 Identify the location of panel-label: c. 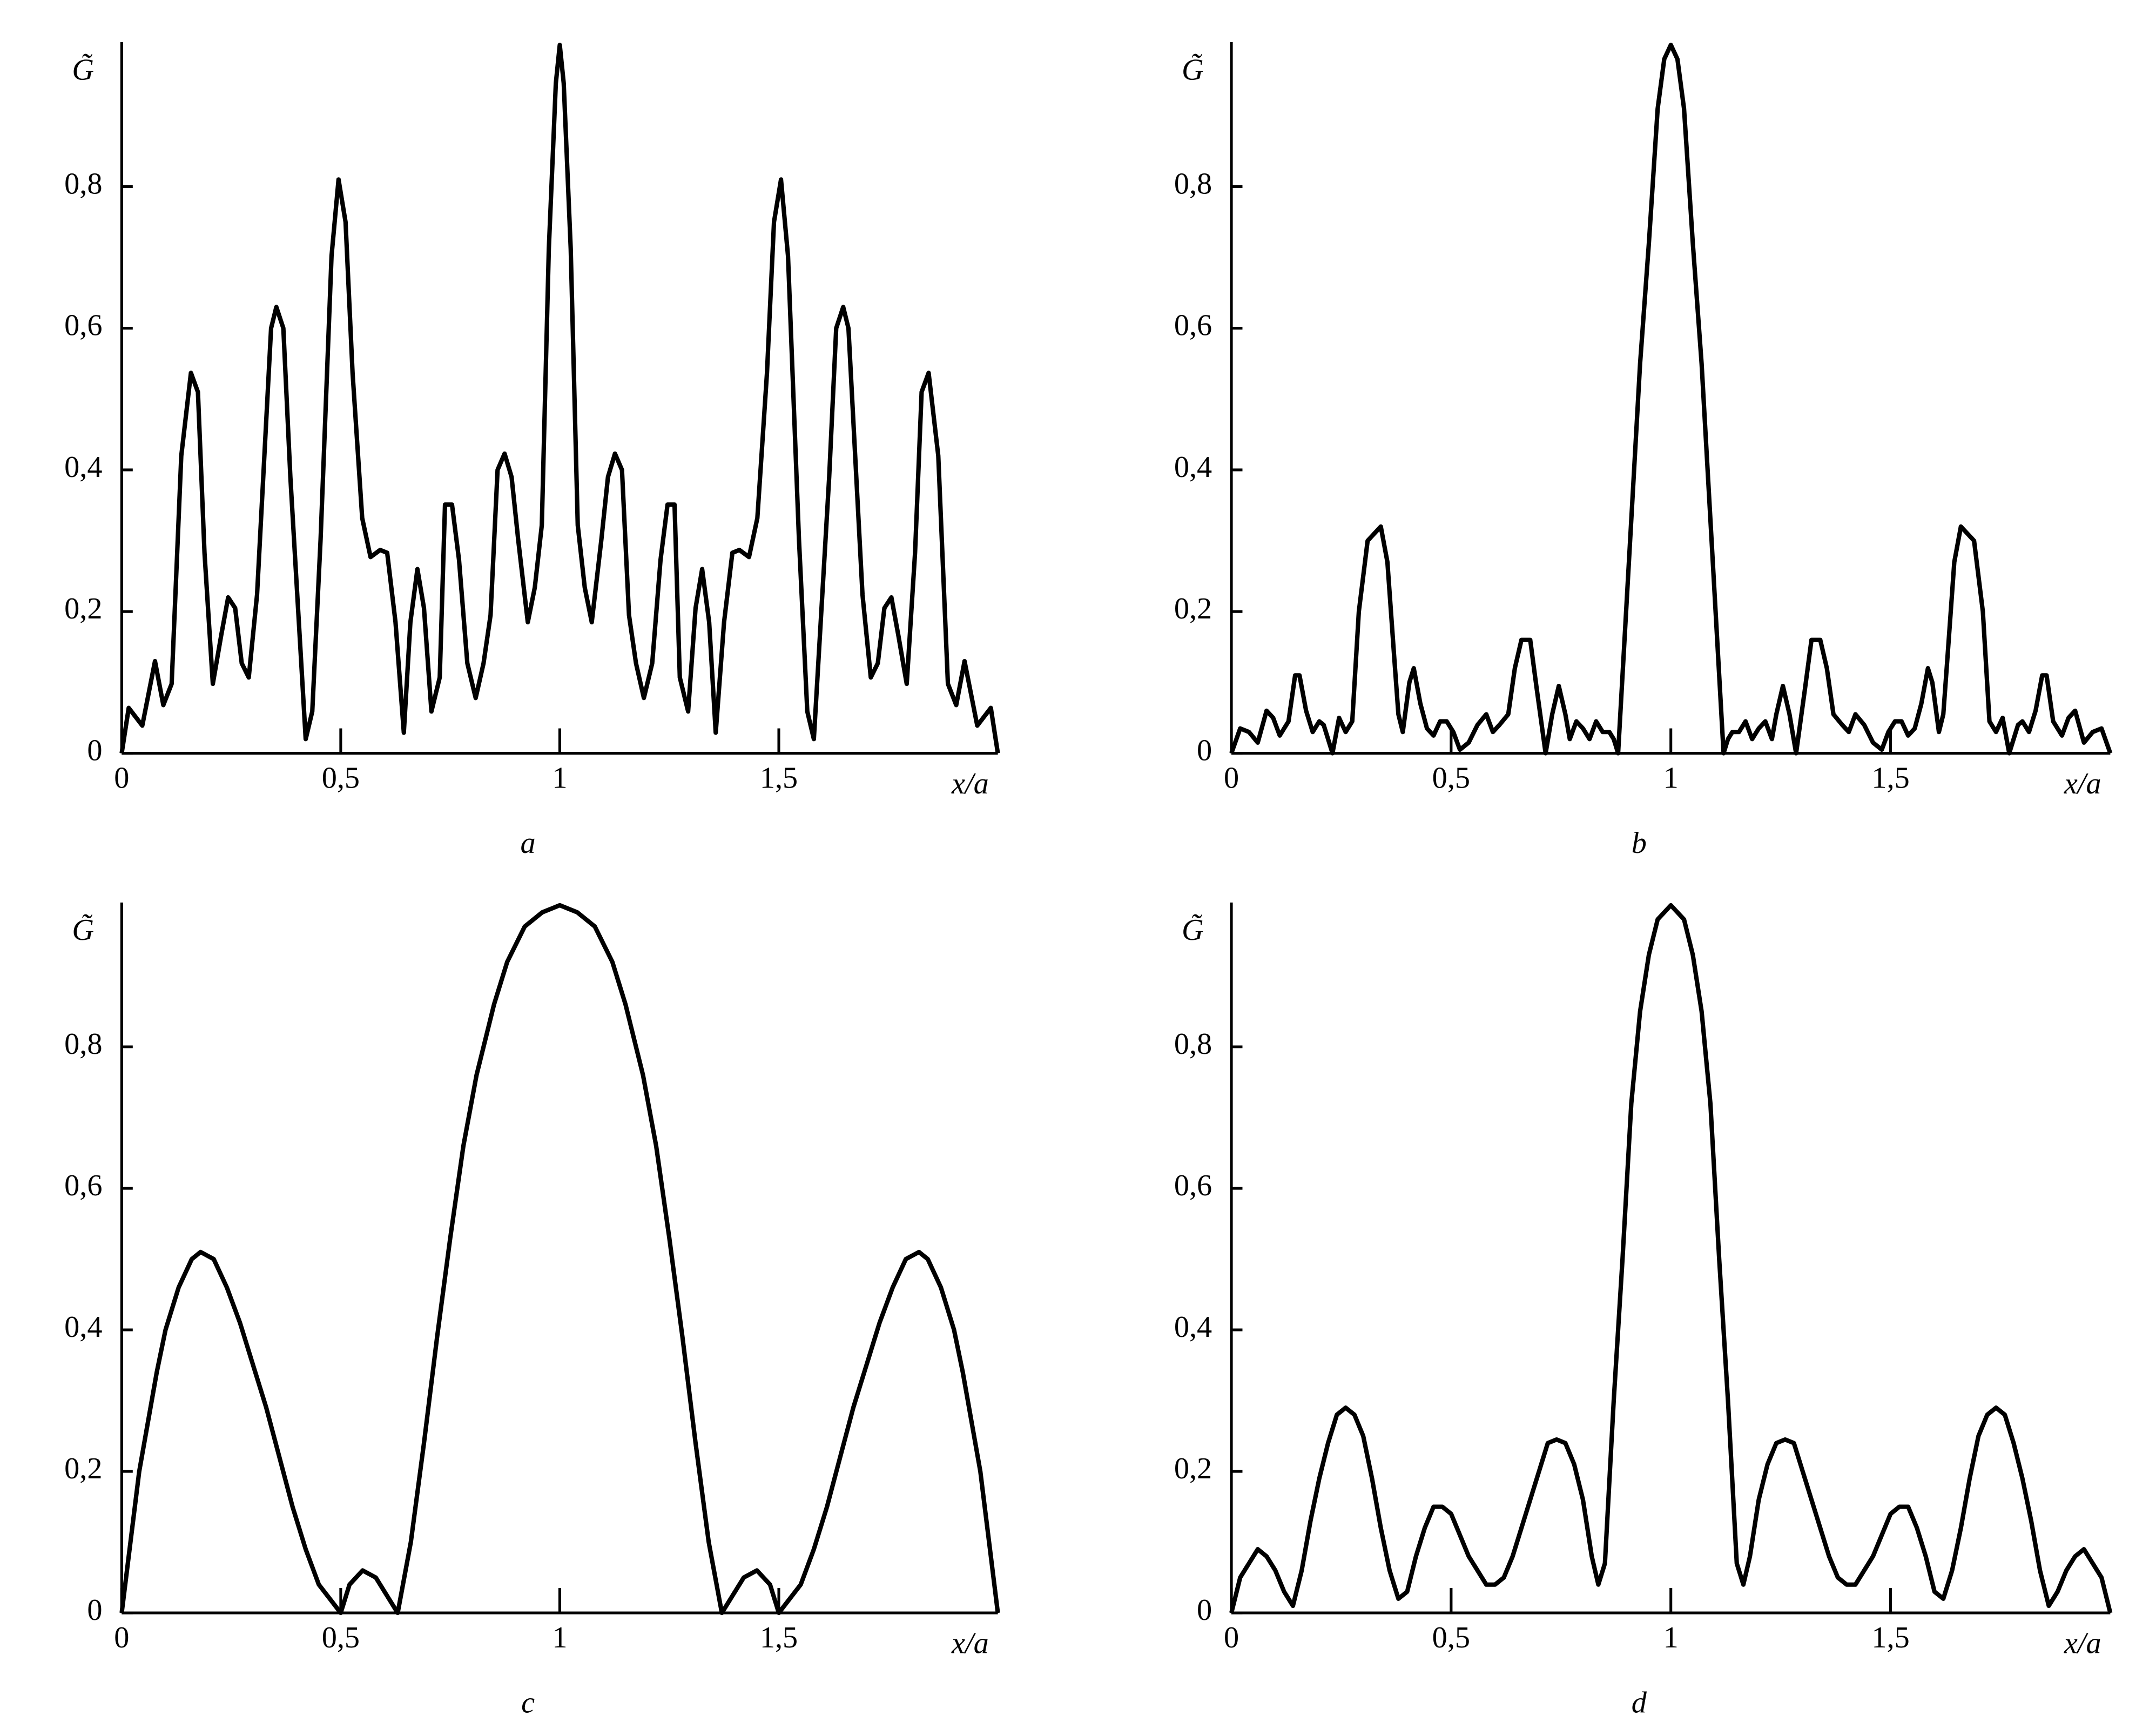
(528, 1702).